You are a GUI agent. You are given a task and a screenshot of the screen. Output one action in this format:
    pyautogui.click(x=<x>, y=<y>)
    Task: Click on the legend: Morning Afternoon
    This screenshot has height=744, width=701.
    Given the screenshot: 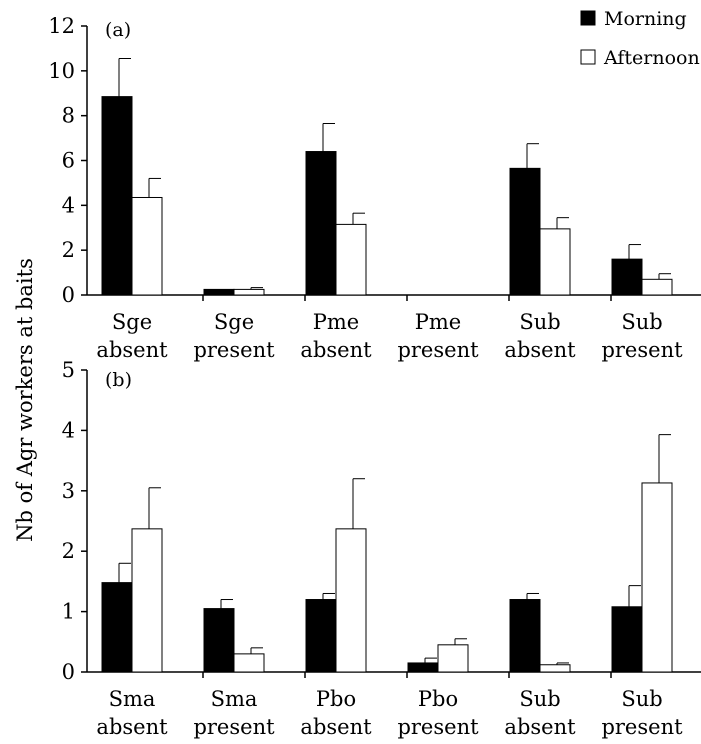 What is the action you would take?
    pyautogui.click(x=640, y=38)
    